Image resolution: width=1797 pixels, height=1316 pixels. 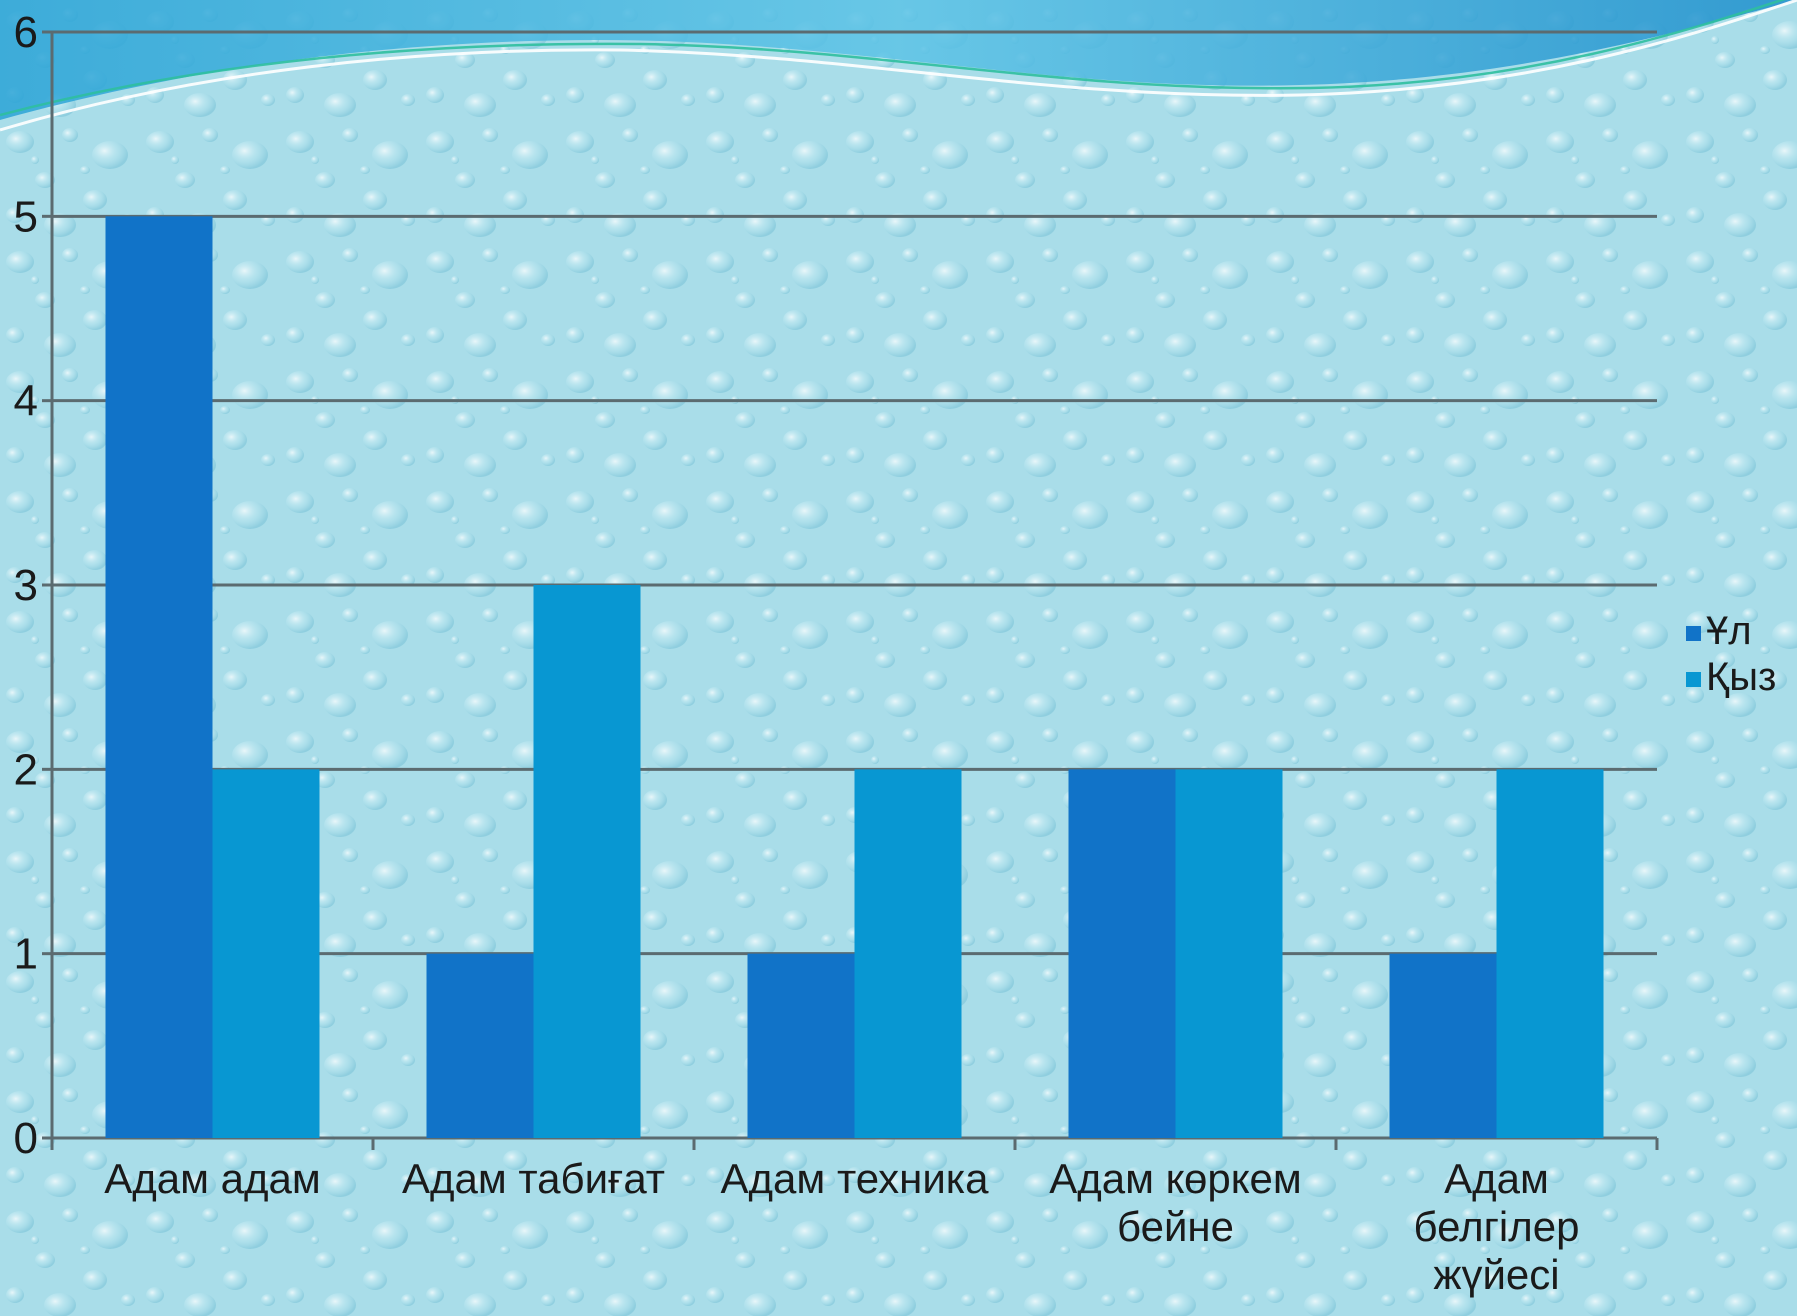 I want to click on x-category-label-line: бейне, so click(x=1175, y=1226).